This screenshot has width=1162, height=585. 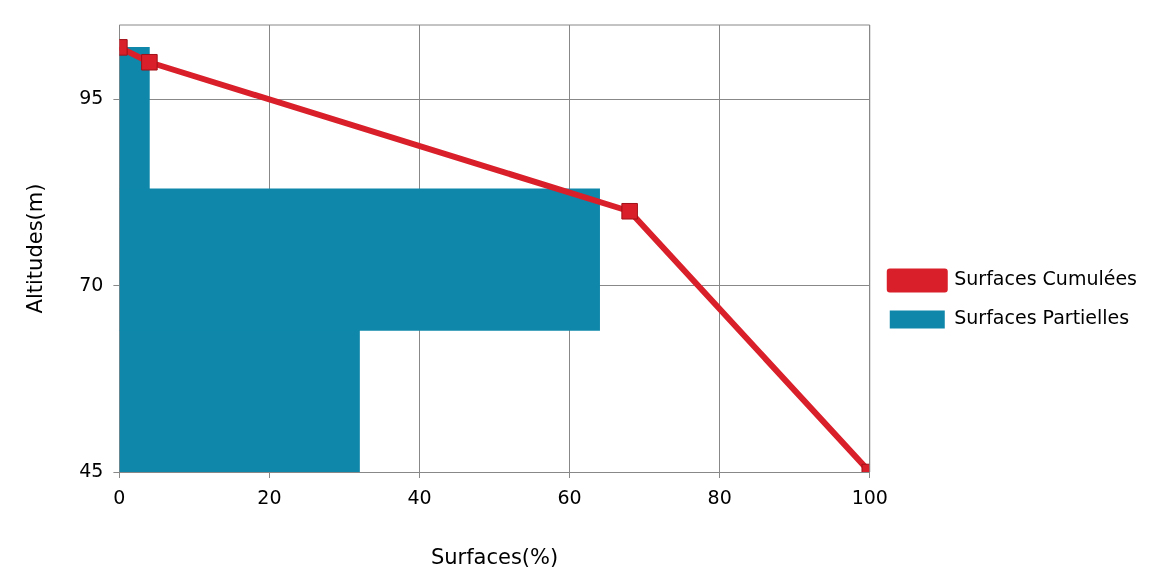 What do you see at coordinates (91, 469) in the screenshot?
I see `y-tick-label: 45` at bounding box center [91, 469].